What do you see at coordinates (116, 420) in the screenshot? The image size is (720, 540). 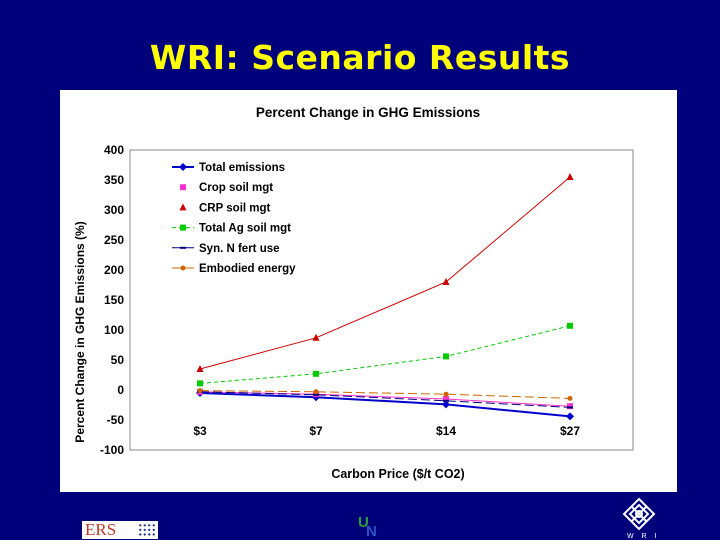 I see `y-tick-label: -50` at bounding box center [116, 420].